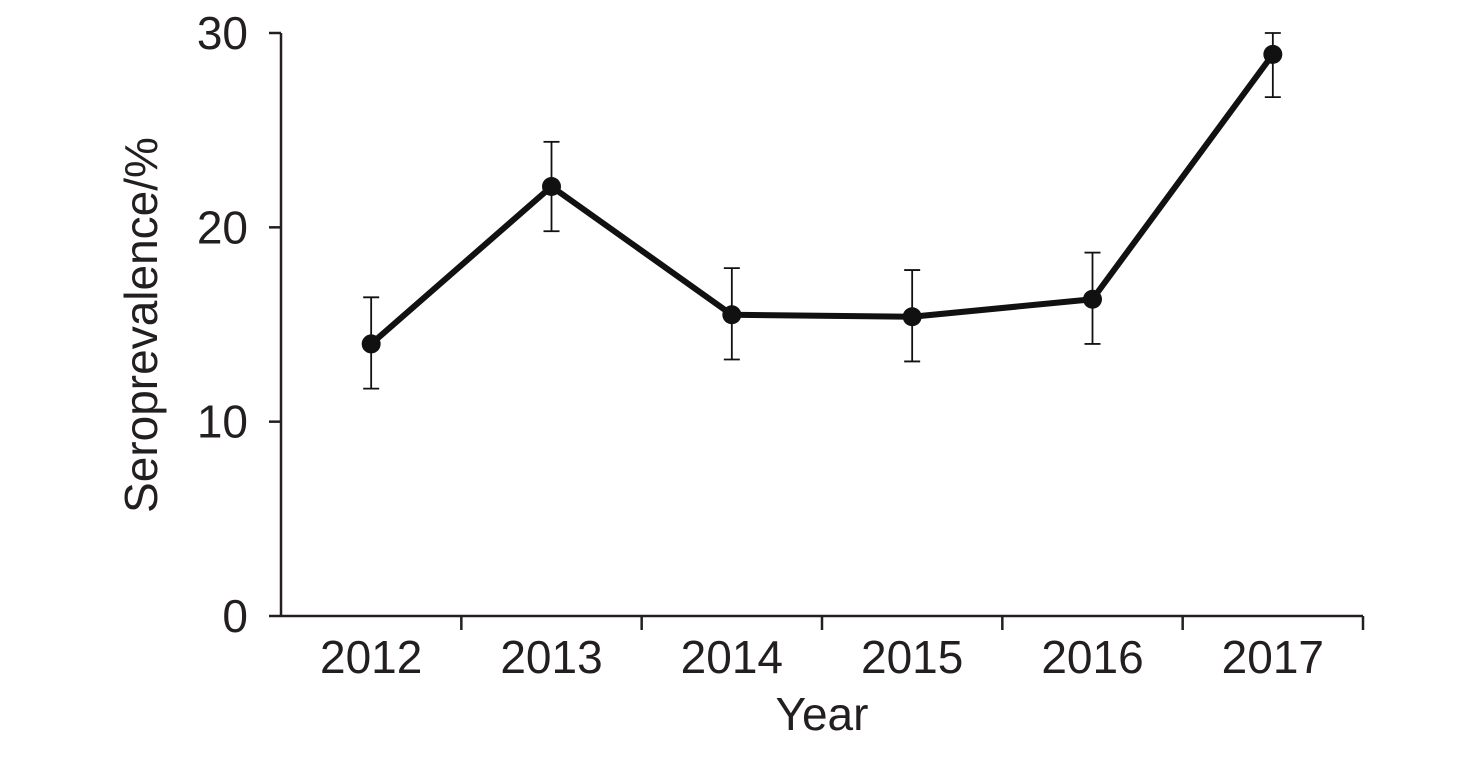  What do you see at coordinates (222, 422) in the screenshot?
I see `y-tick-label: 10` at bounding box center [222, 422].